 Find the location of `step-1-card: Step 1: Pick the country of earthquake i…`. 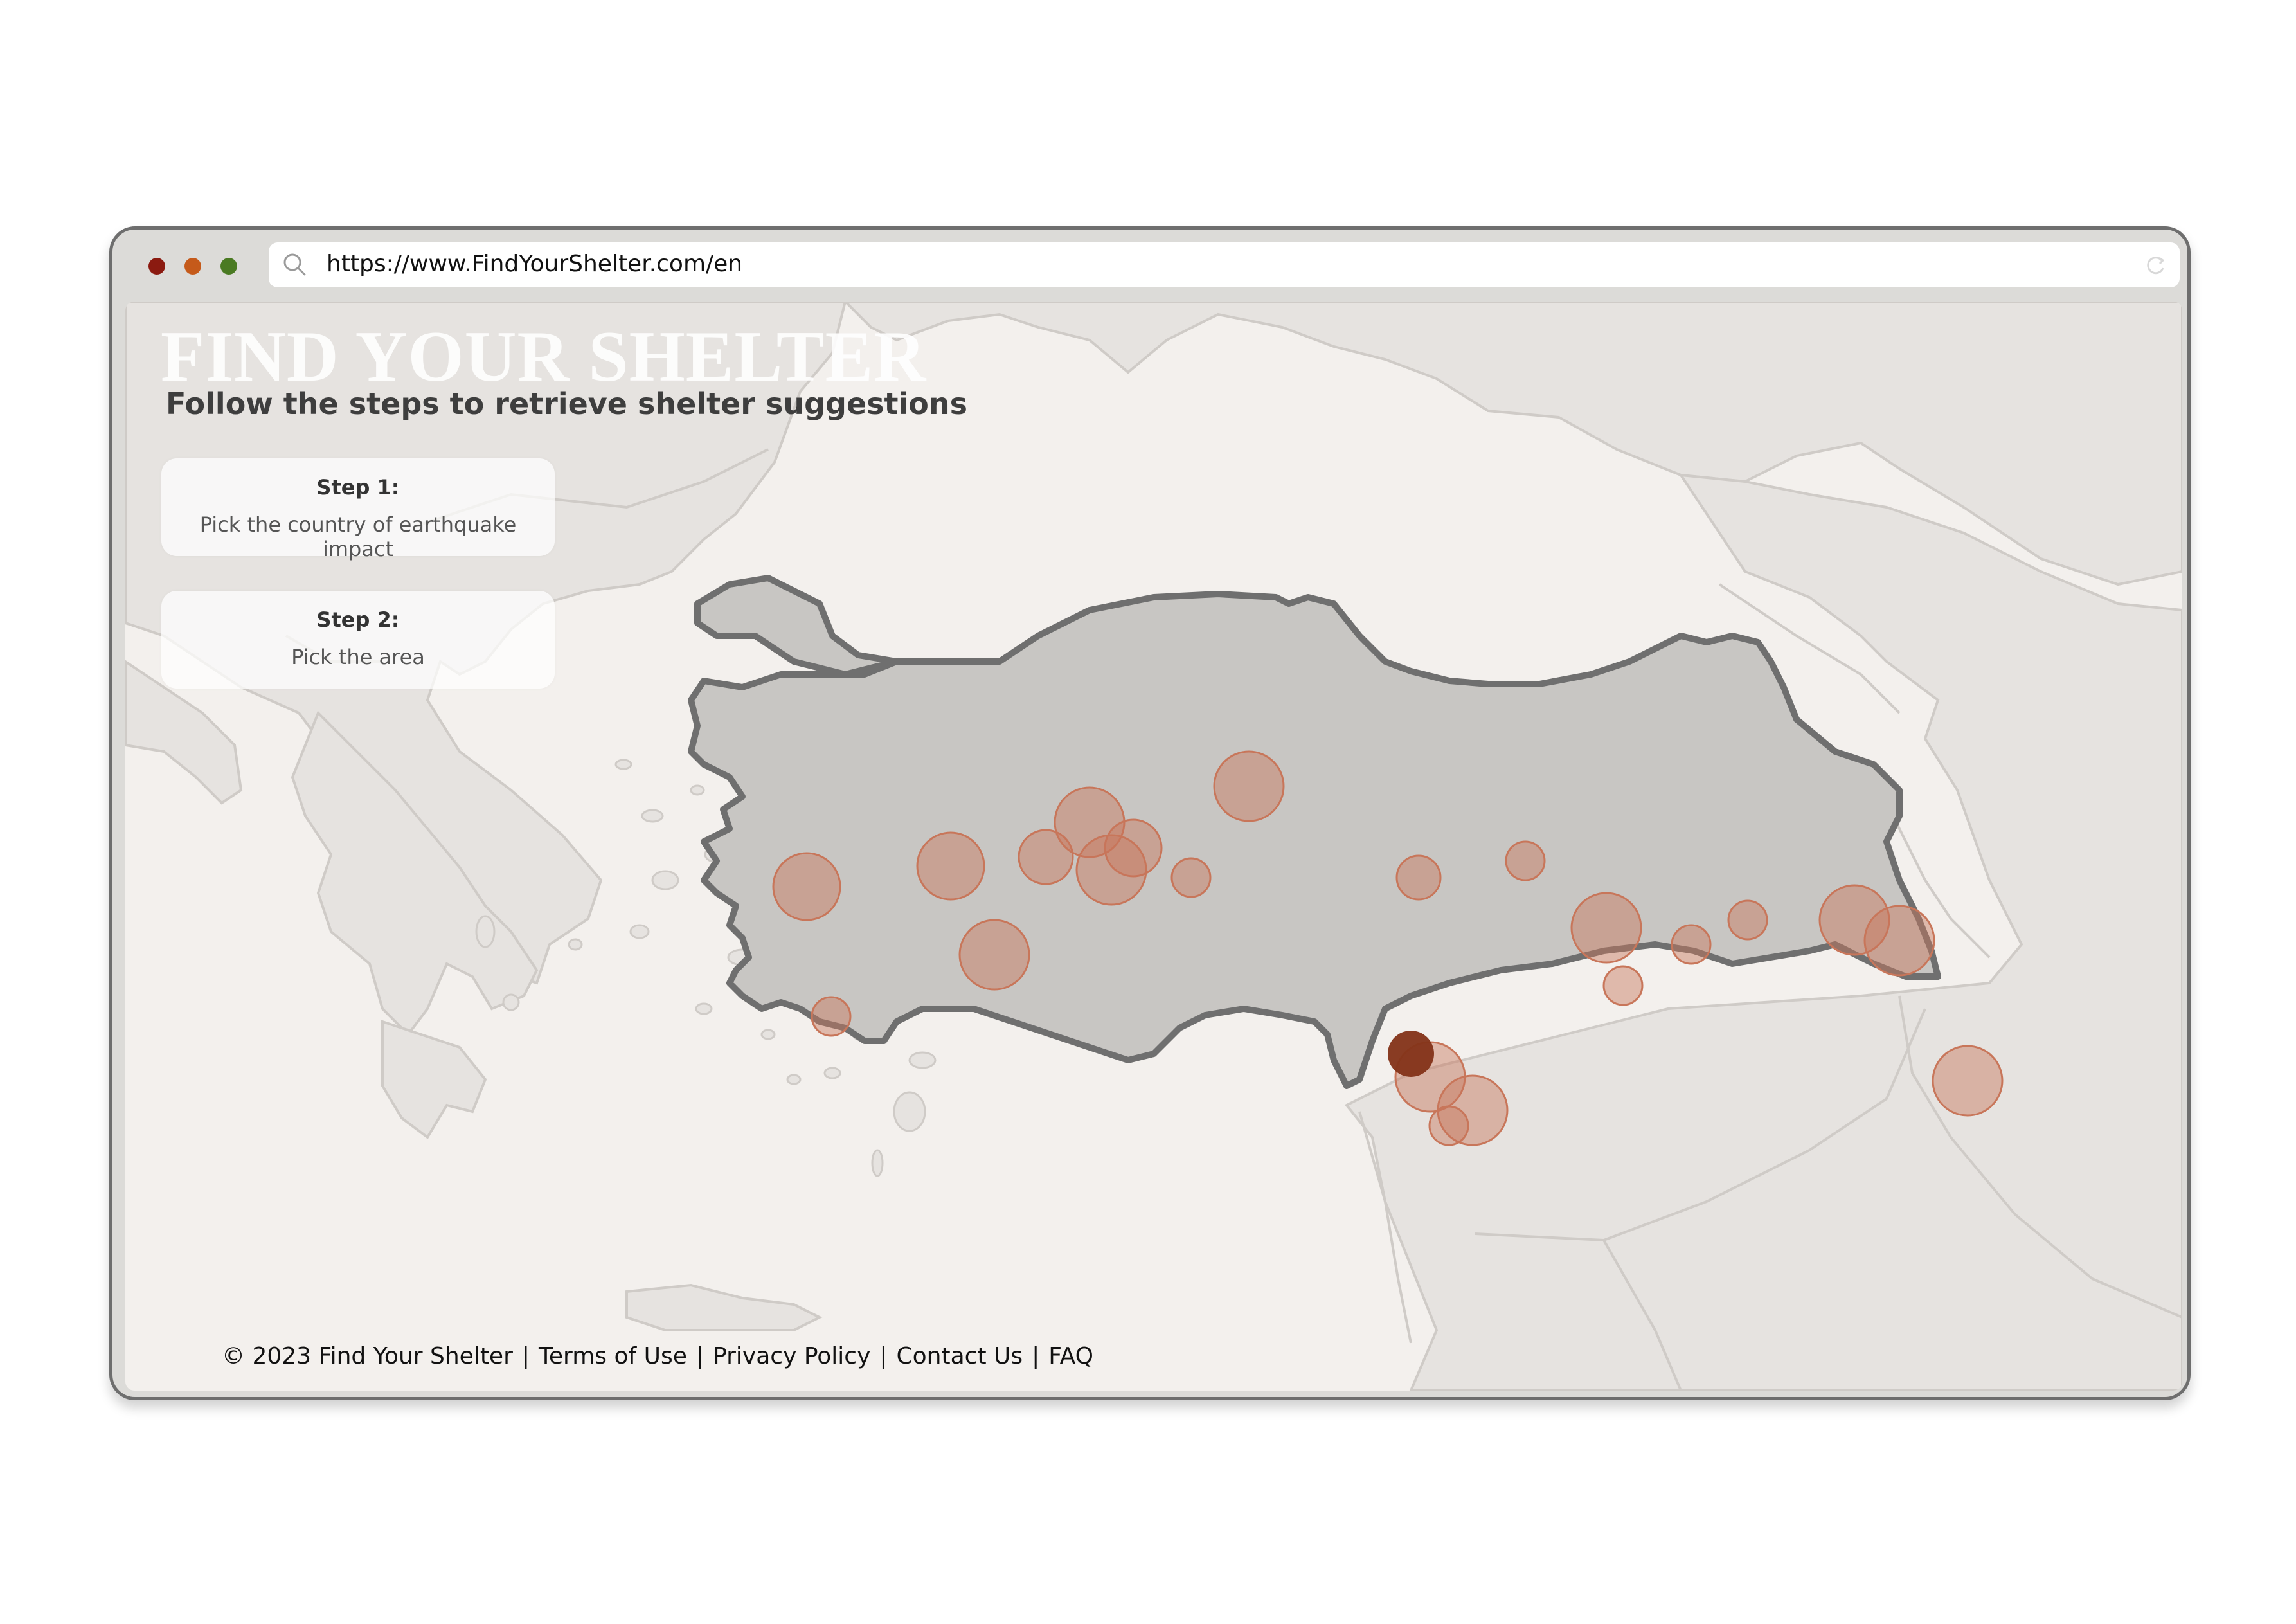

step-1-card: Step 1: Pick the country of earthquake i… is located at coordinates (358, 509).